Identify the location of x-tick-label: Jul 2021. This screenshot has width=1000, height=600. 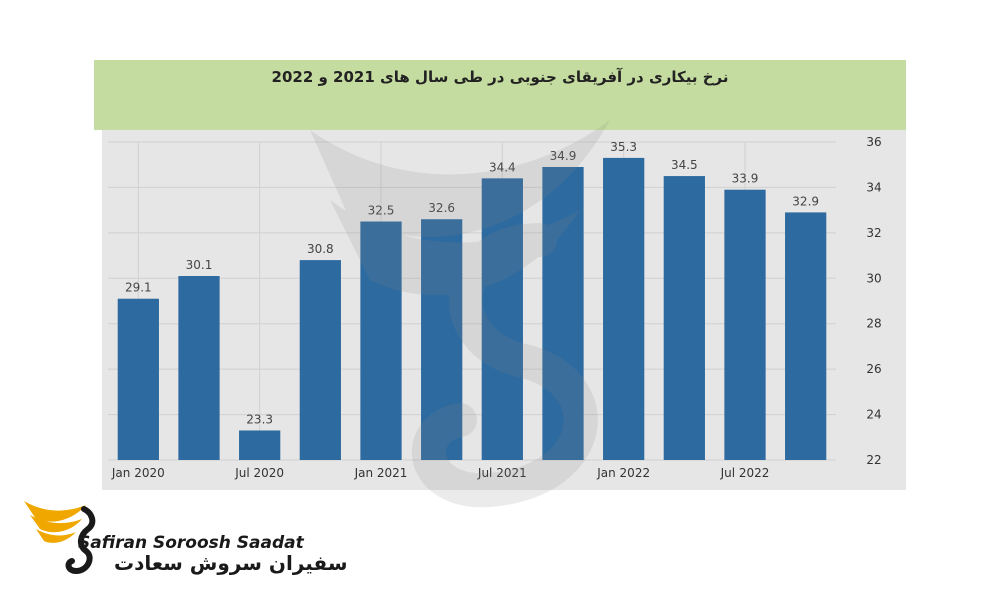
(502, 473).